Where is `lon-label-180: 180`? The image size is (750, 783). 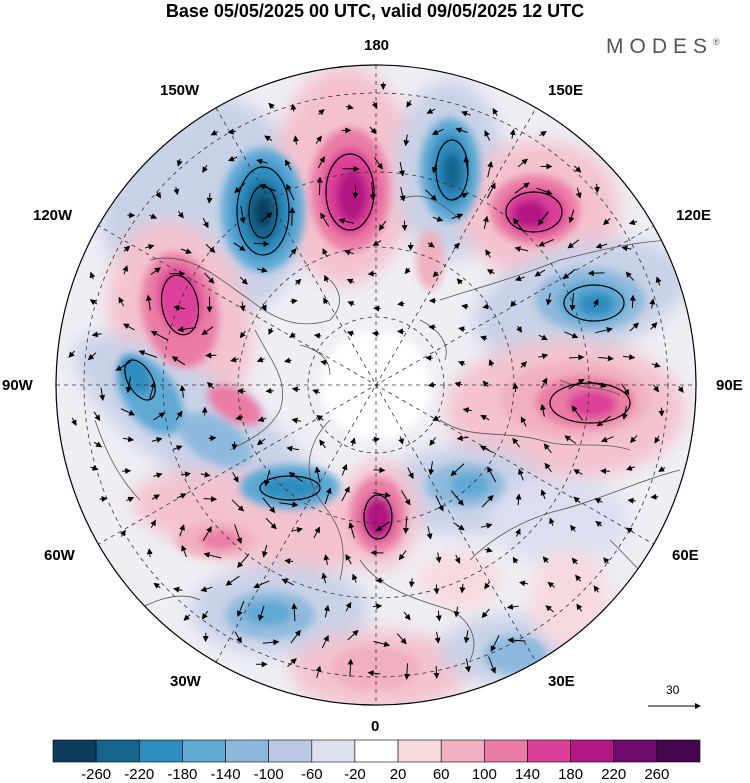
lon-label-180: 180 is located at coordinates (377, 45).